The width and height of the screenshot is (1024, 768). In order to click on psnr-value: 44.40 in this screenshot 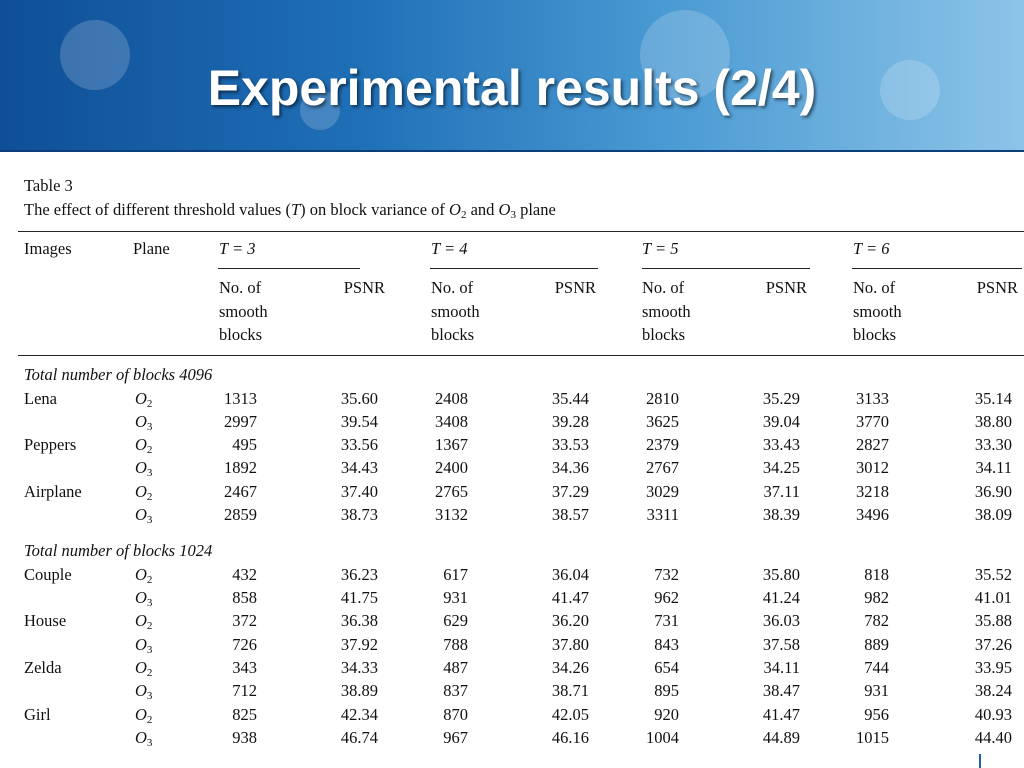, I will do `click(993, 737)`.